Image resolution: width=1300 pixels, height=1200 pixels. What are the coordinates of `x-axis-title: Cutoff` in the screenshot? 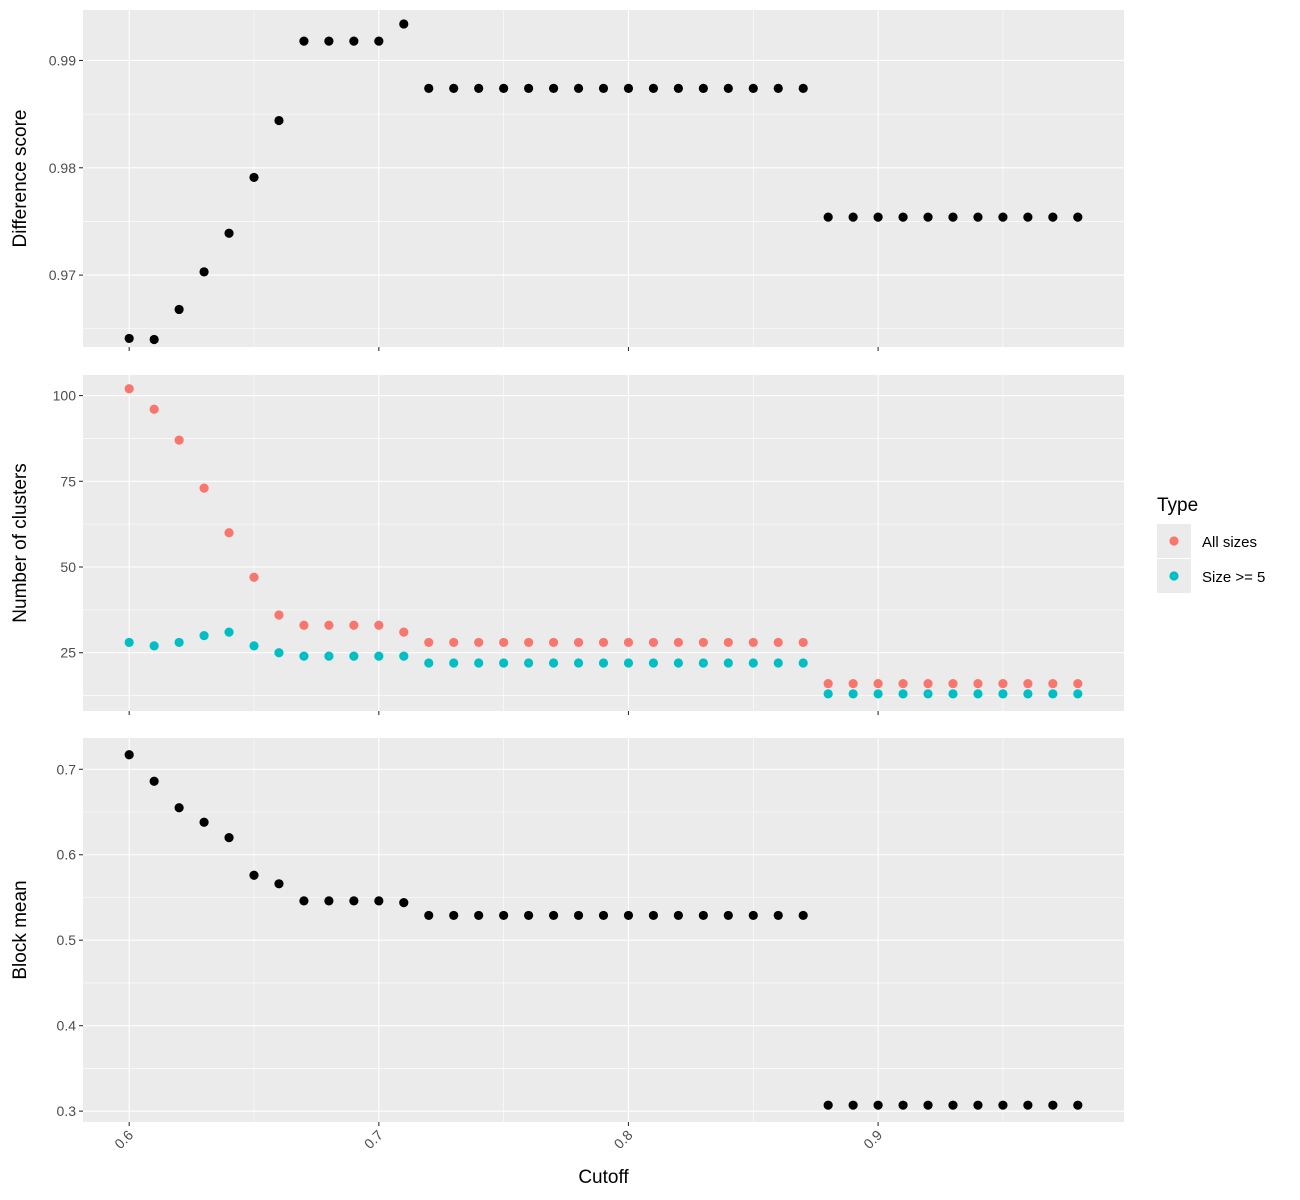 It's located at (603, 1177).